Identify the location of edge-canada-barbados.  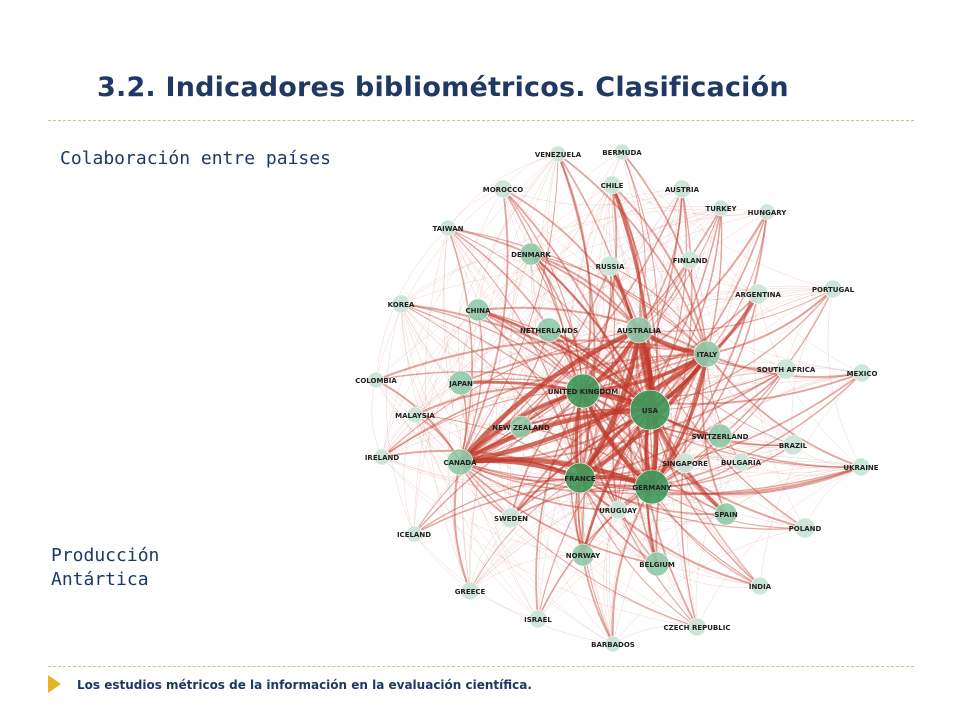
(536, 553).